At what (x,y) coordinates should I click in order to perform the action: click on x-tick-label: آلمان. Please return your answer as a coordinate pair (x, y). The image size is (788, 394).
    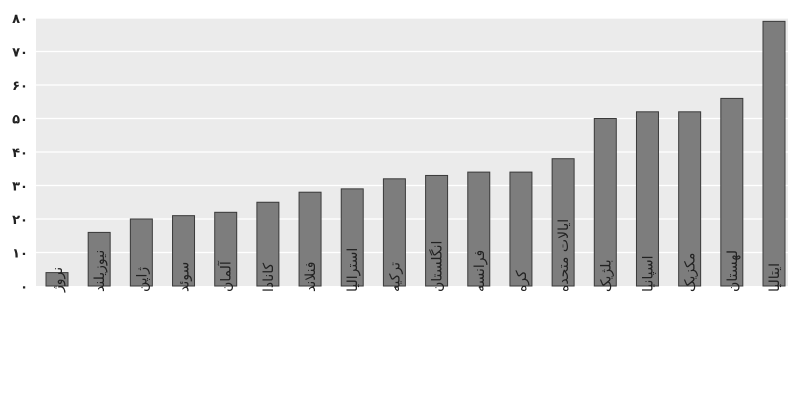
    Looking at the image, I should click on (226, 276).